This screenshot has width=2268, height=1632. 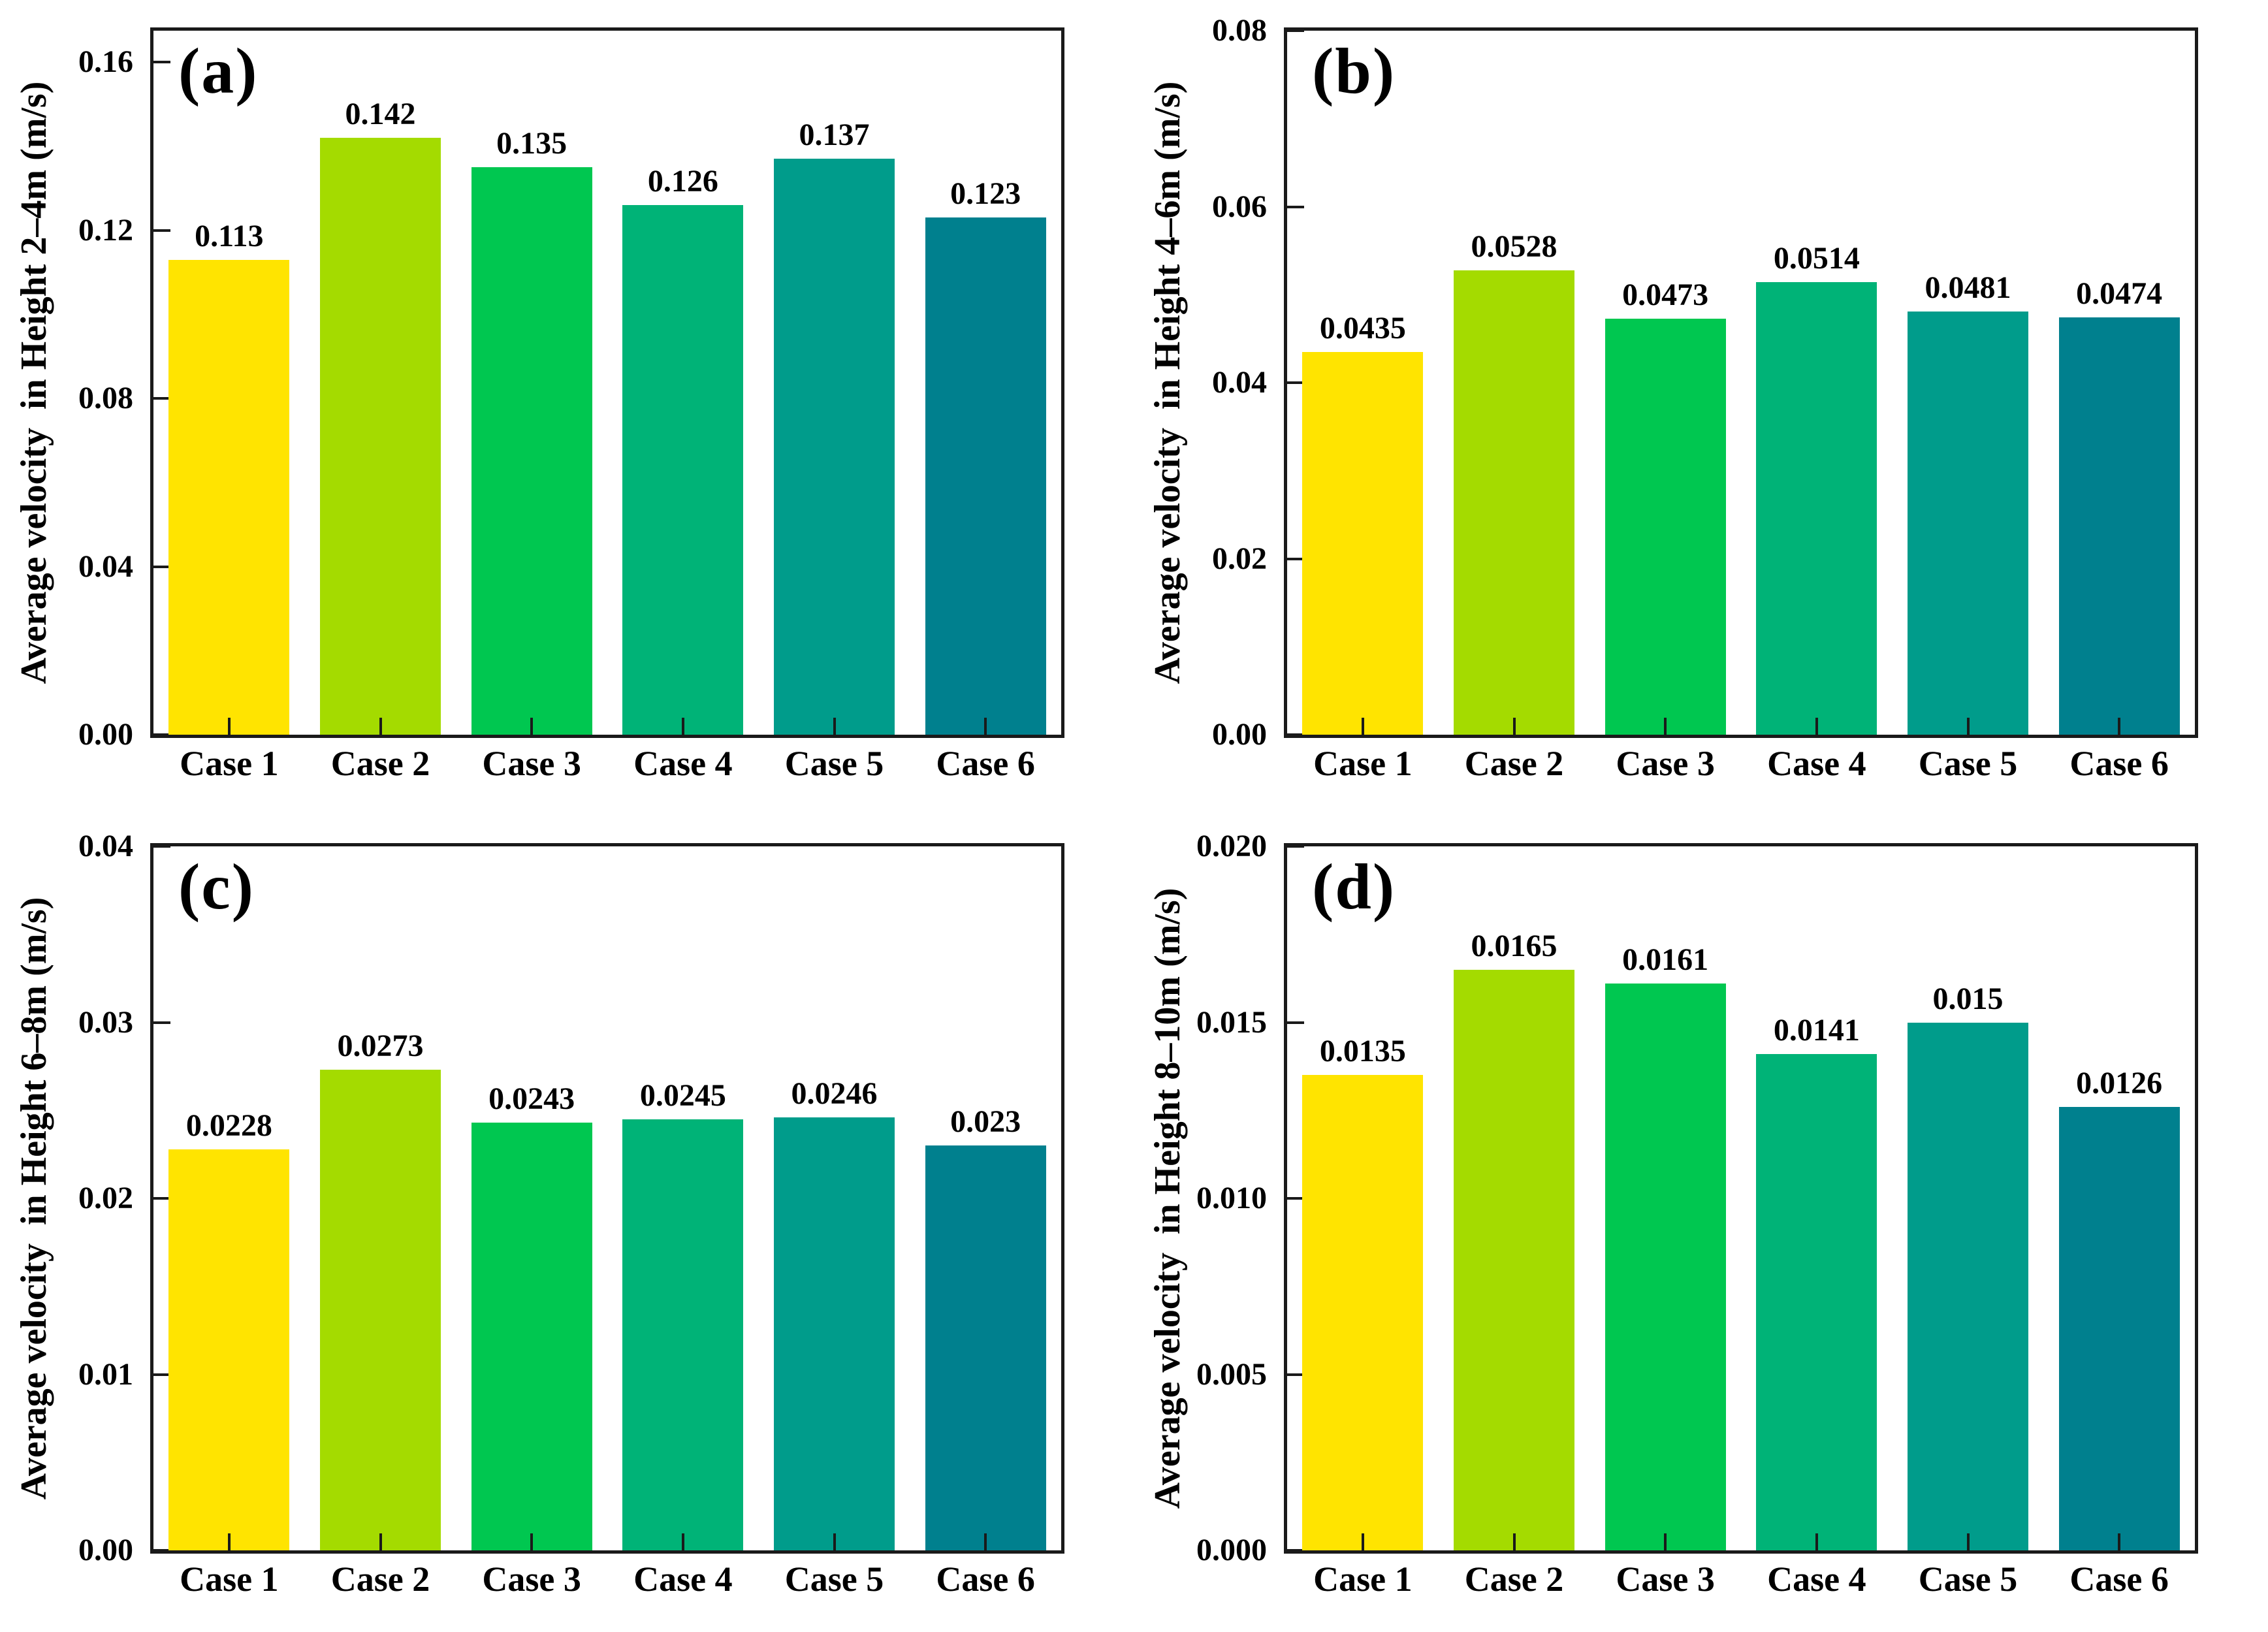 I want to click on bar-value-label: 0.0514, so click(x=1816, y=258).